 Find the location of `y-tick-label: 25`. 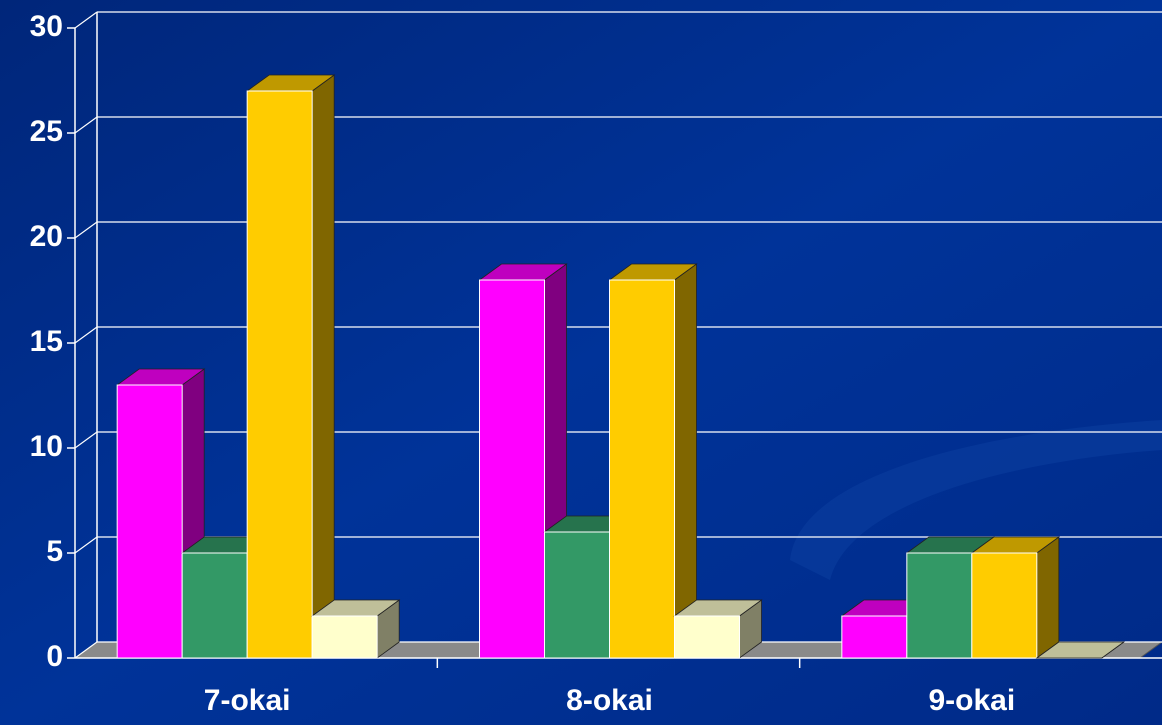

y-tick-label: 25 is located at coordinates (46, 131).